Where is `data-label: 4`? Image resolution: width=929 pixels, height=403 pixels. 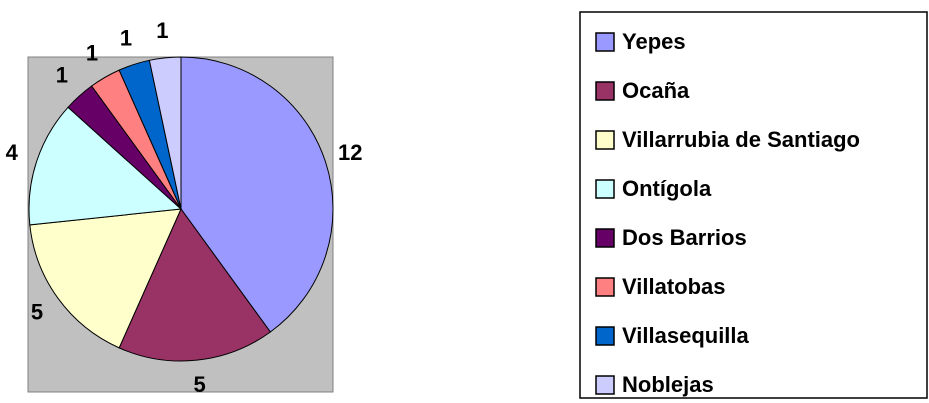 data-label: 4 is located at coordinates (12, 152).